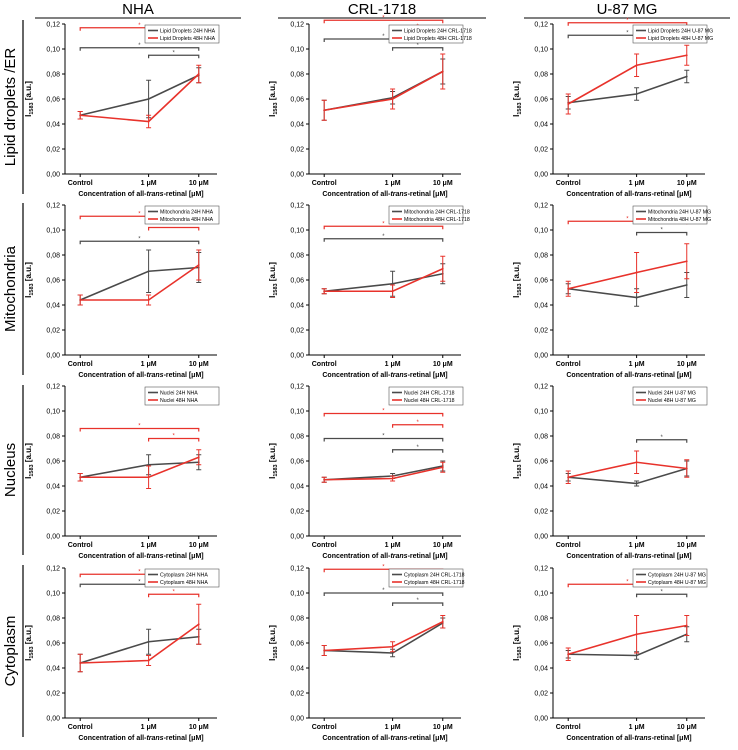  I want to click on x-axis-label-part: Concentration of all-, so click(356, 738).